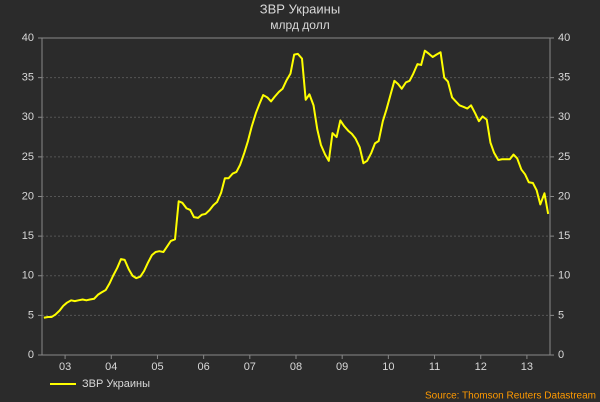 The width and height of the screenshot is (600, 402). I want to click on y2-tick-label: 0, so click(561, 355).